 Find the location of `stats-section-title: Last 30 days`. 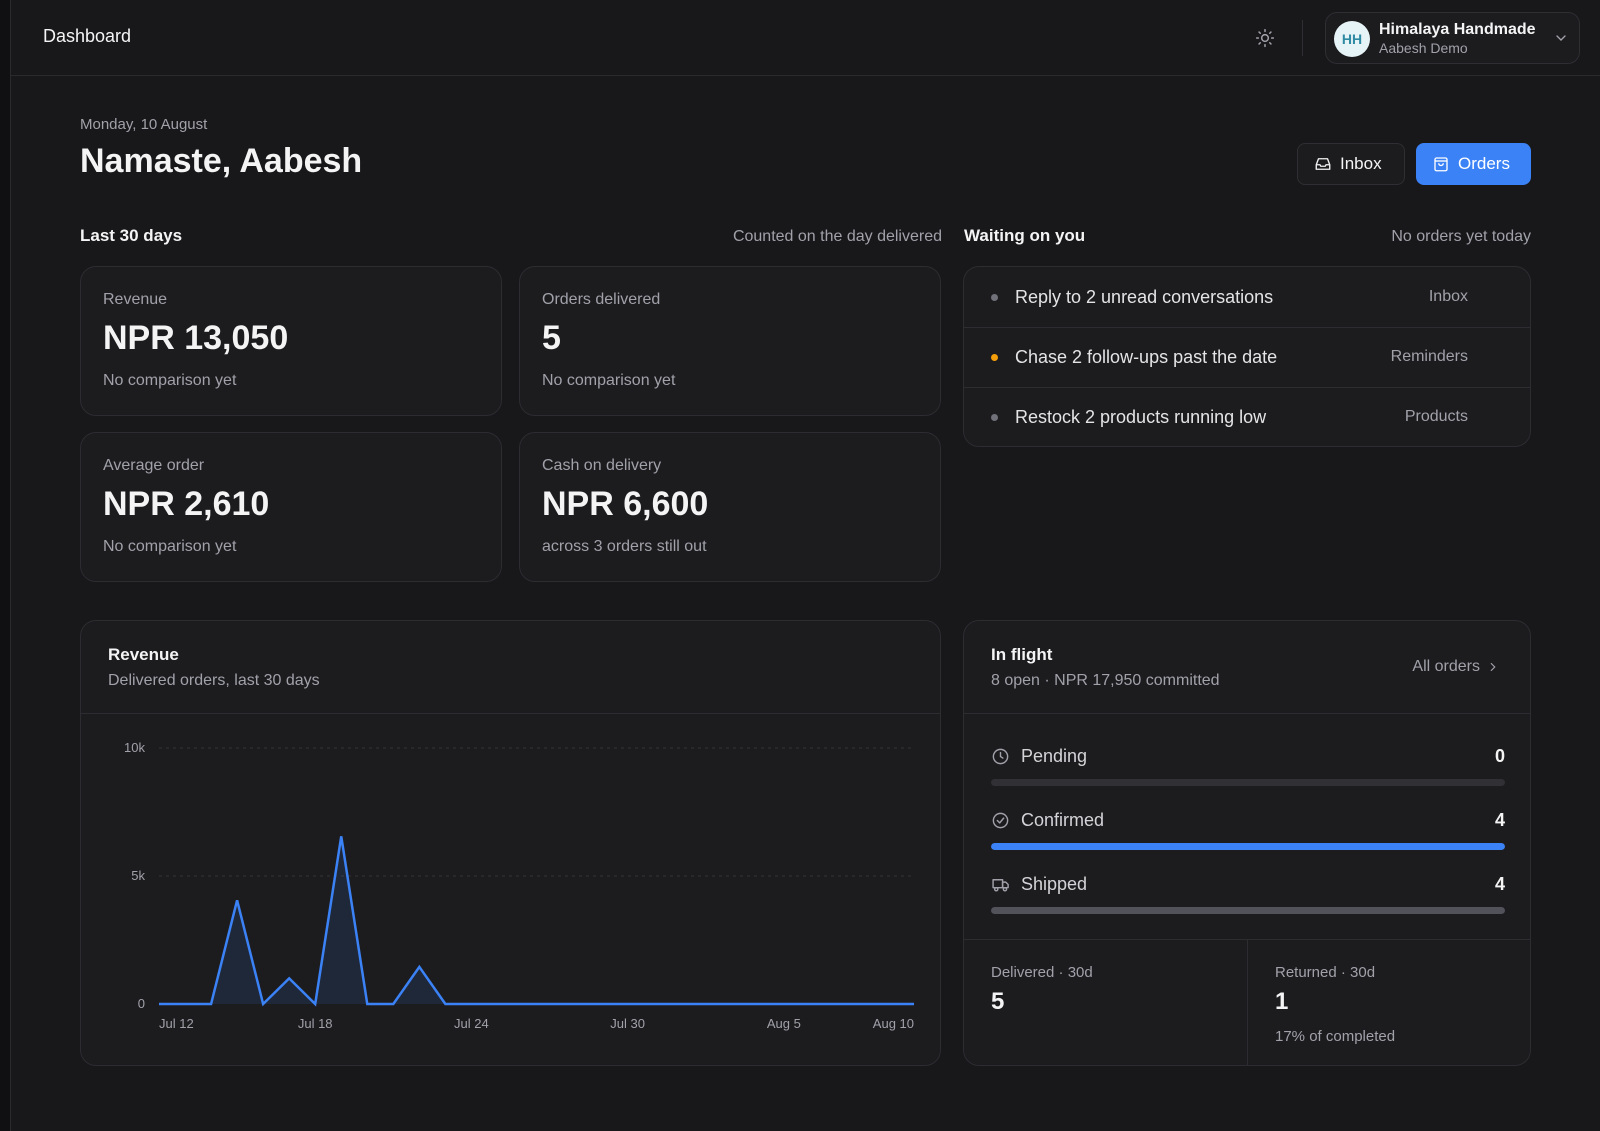

stats-section-title: Last 30 days is located at coordinates (131, 235).